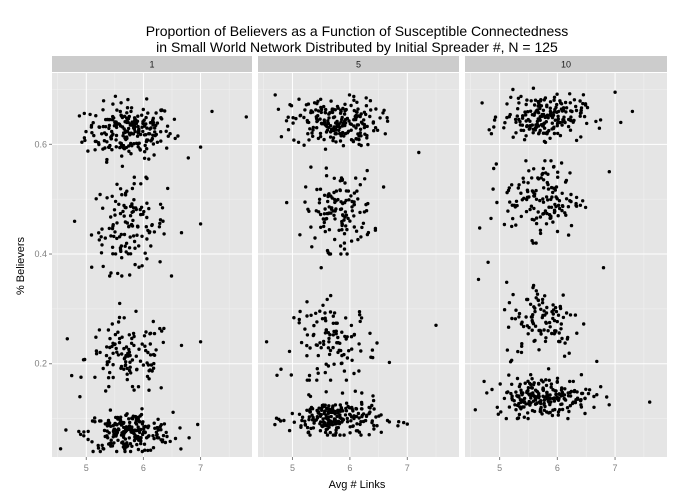 This screenshot has width=687, height=502. Describe the element at coordinates (566, 65) in the screenshot. I see `facet-strip-label: 10` at that location.